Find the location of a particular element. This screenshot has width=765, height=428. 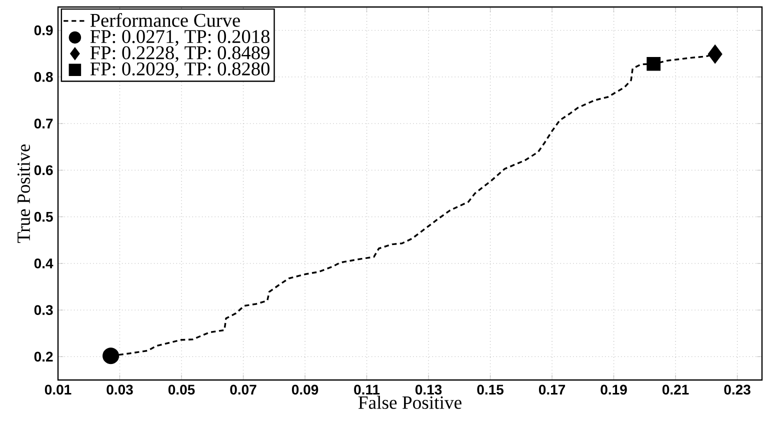

x-tick-label: 0.01 is located at coordinates (58, 389).